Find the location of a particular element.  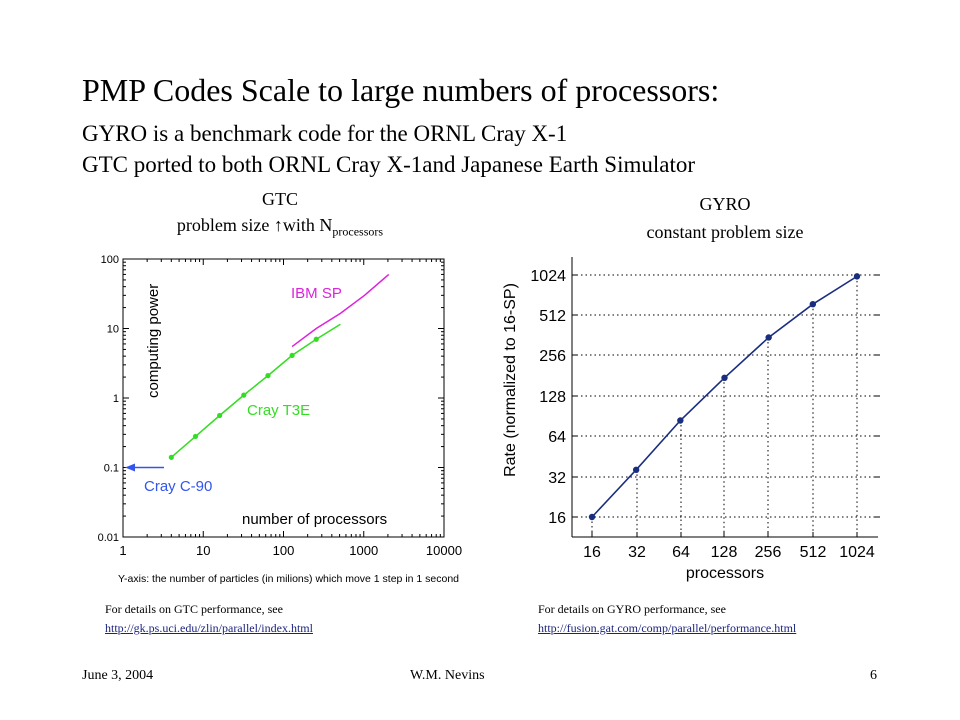

gyro-x-tick-label: 64 is located at coordinates (681, 552).